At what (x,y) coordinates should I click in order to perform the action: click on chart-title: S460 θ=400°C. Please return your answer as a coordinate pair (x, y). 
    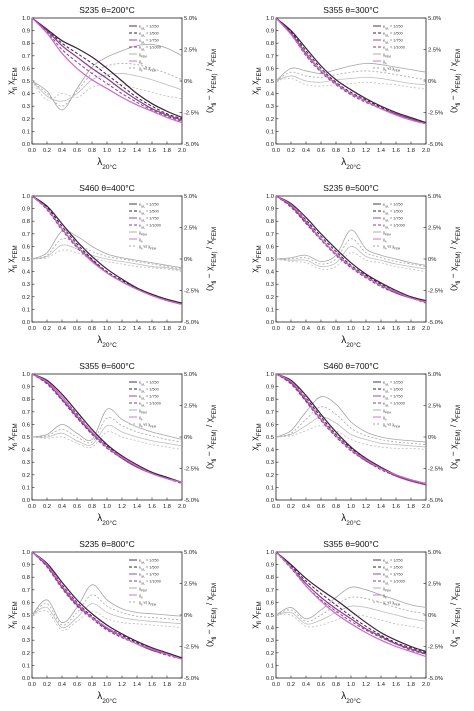
    Looking at the image, I should click on (107, 188).